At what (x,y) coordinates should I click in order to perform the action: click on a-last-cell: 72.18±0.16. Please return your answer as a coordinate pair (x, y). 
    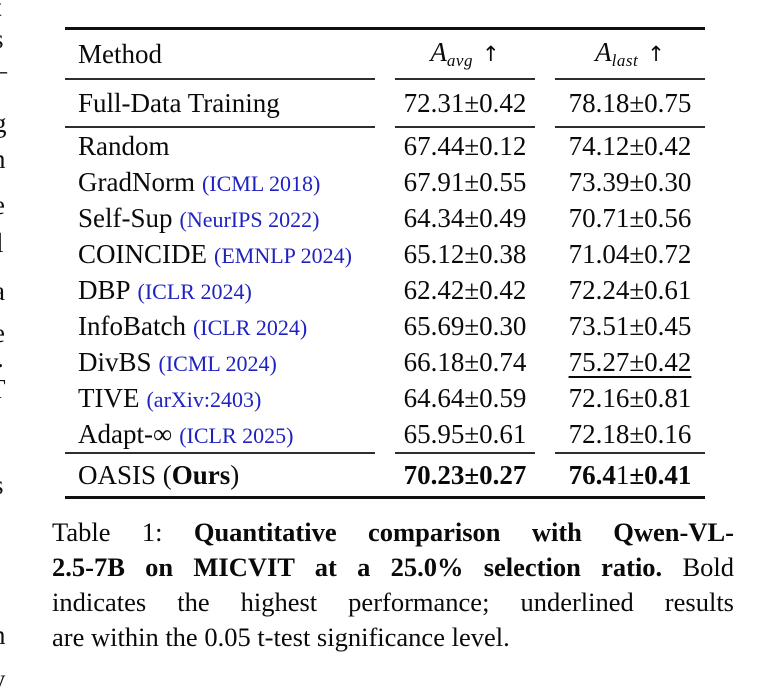
    Looking at the image, I should click on (630, 434).